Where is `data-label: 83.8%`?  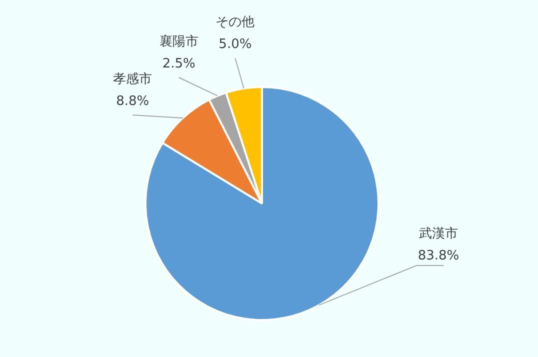
data-label: 83.8% is located at coordinates (439, 256).